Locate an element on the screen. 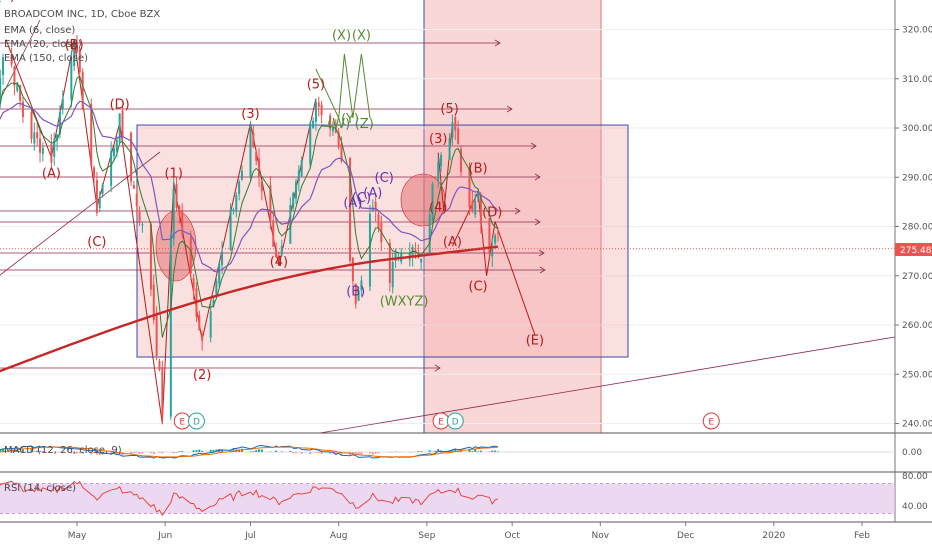  rsi-band is located at coordinates (447, 498).